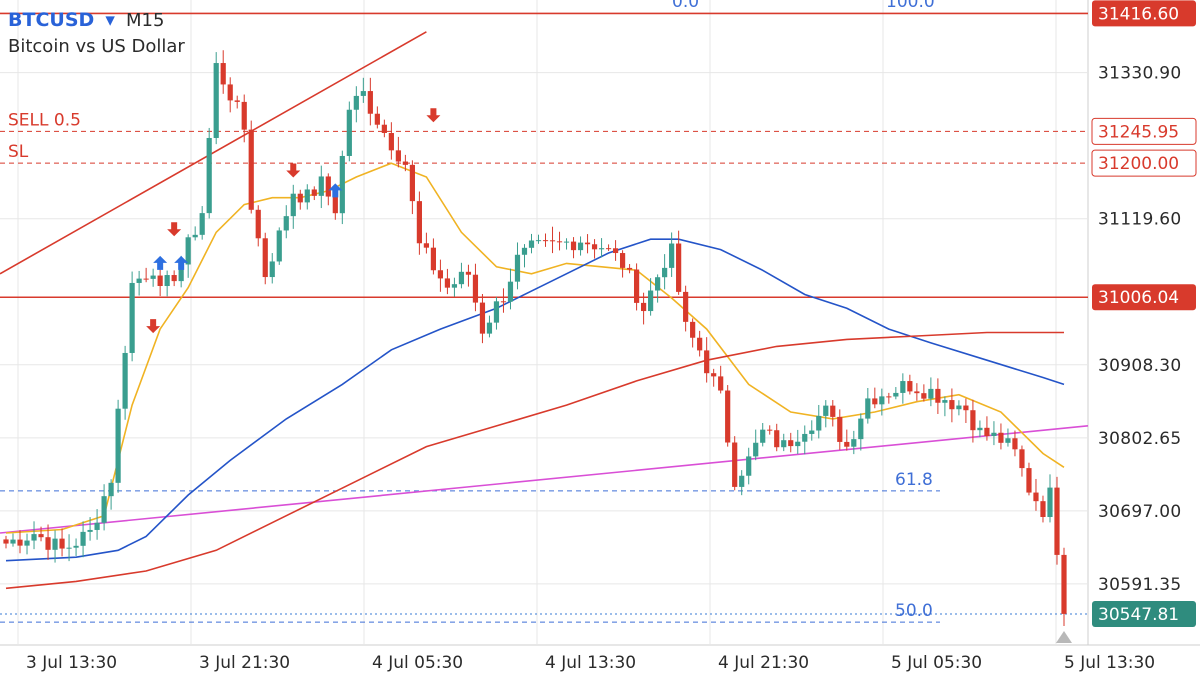  I want to click on price-tag-text: 31006.04, so click(1138, 298).